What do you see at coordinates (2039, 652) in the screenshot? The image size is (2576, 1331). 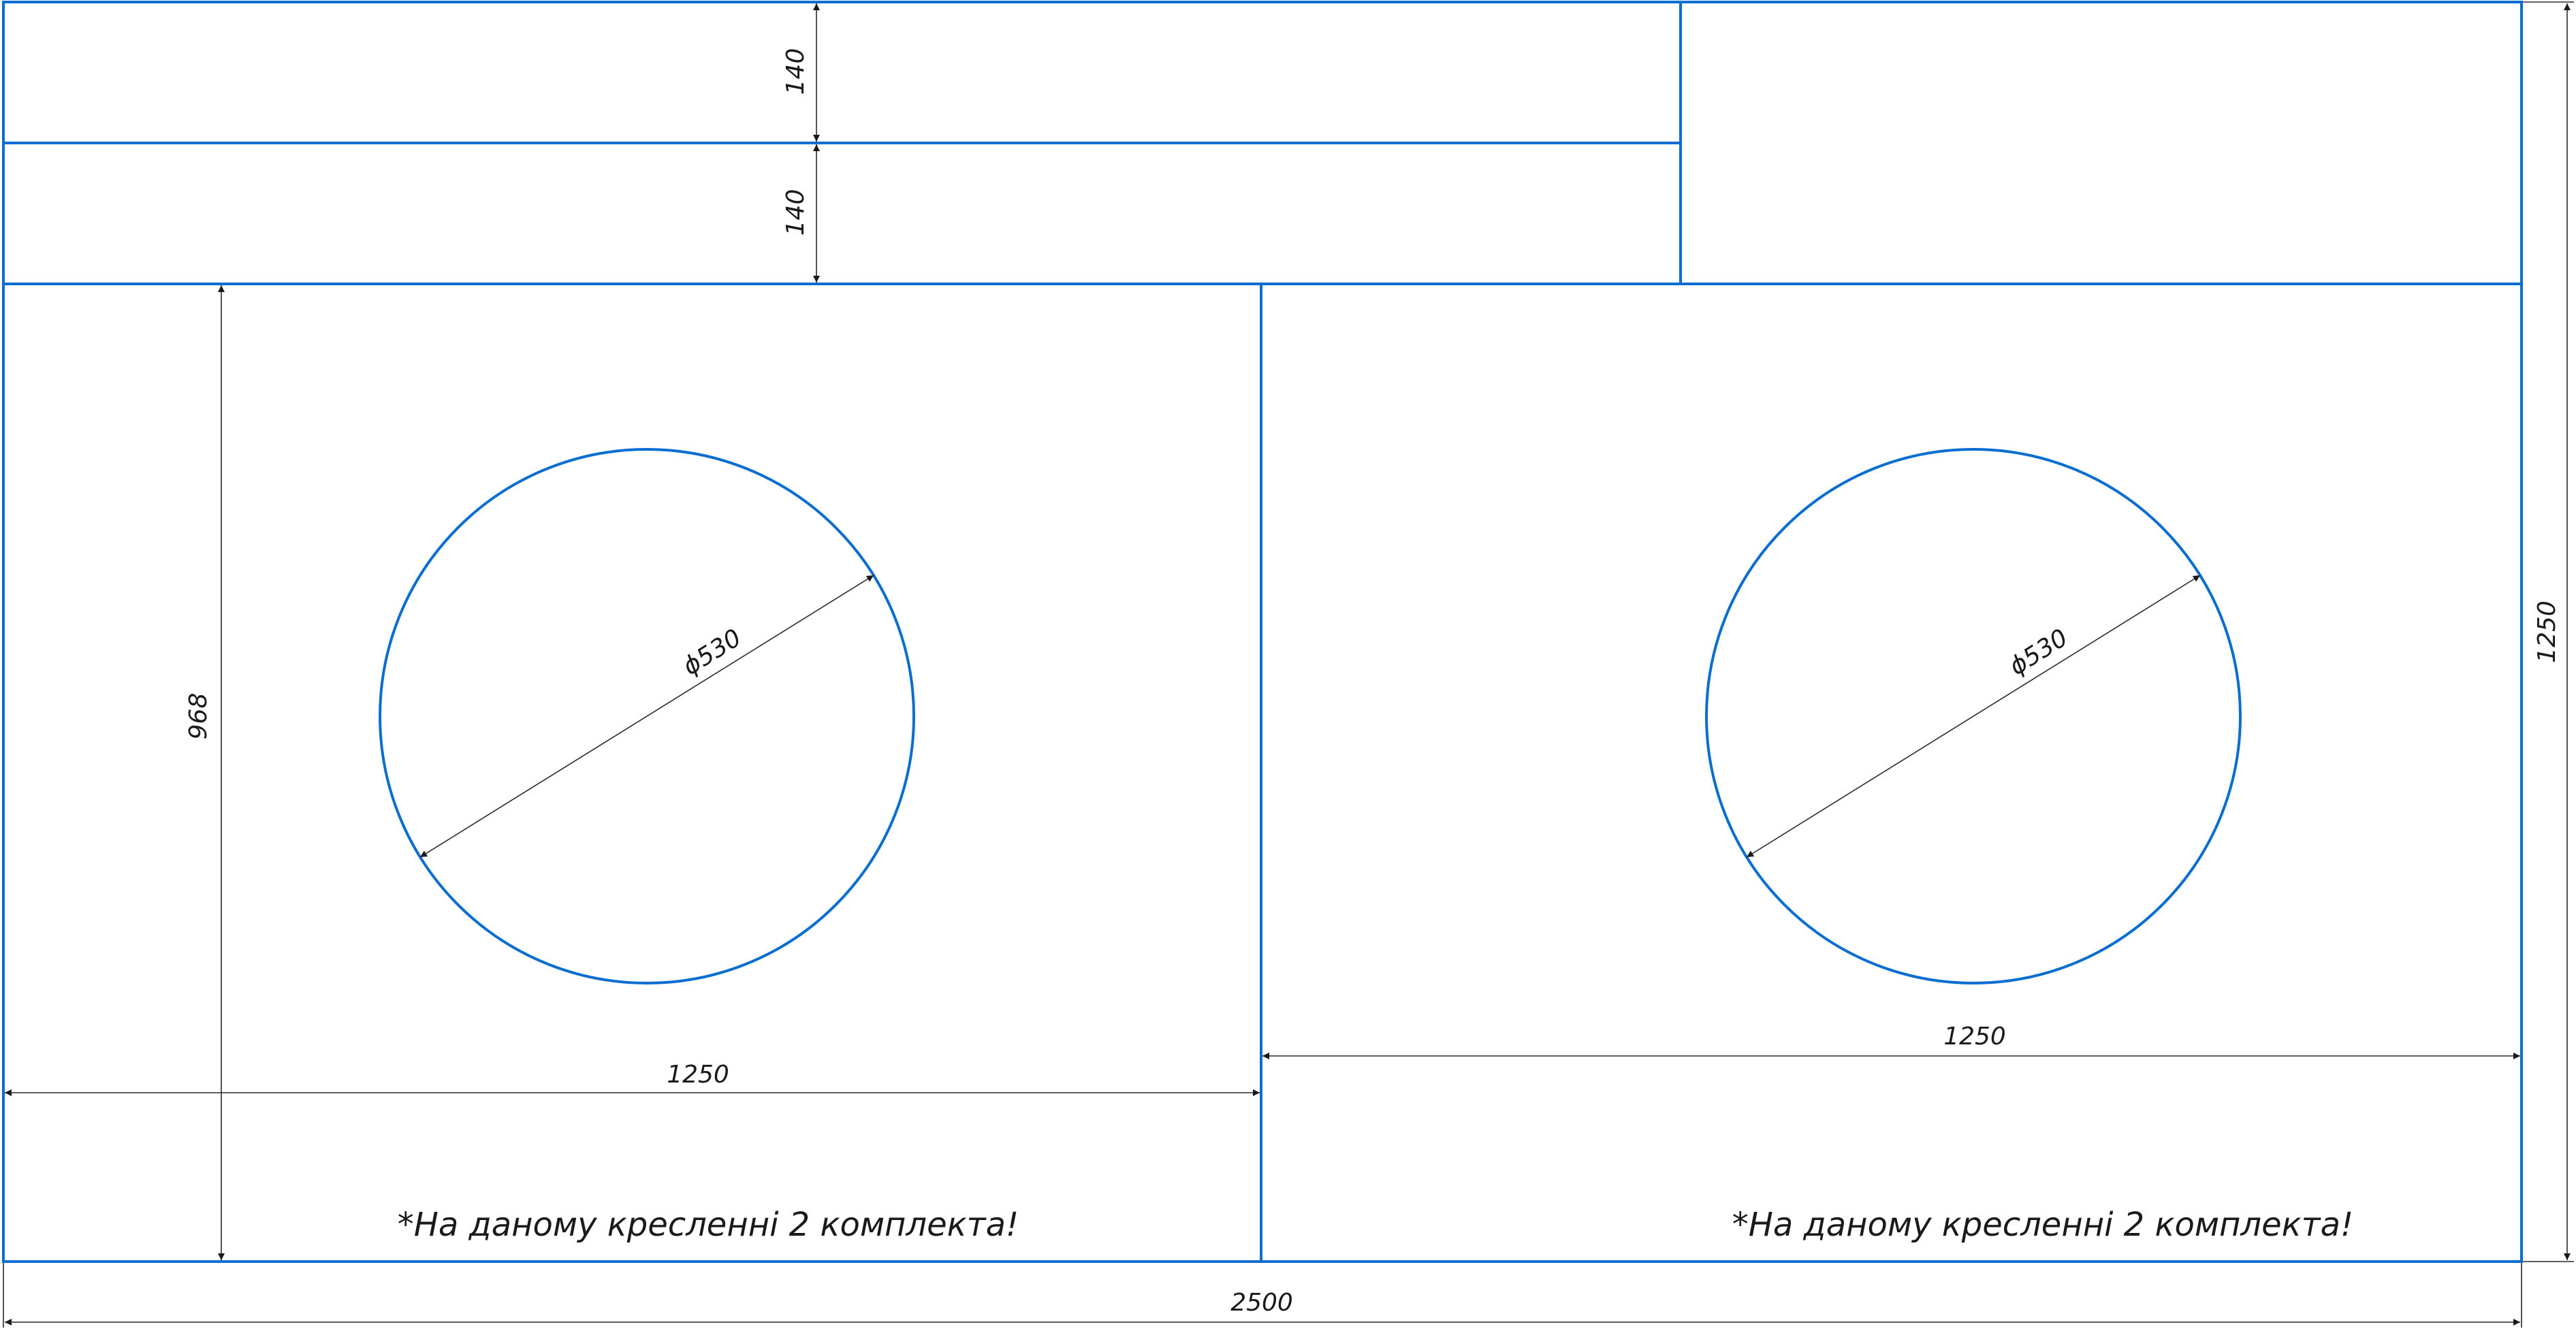 I see `right-hole-diameter-label: ϕ530` at bounding box center [2039, 652].